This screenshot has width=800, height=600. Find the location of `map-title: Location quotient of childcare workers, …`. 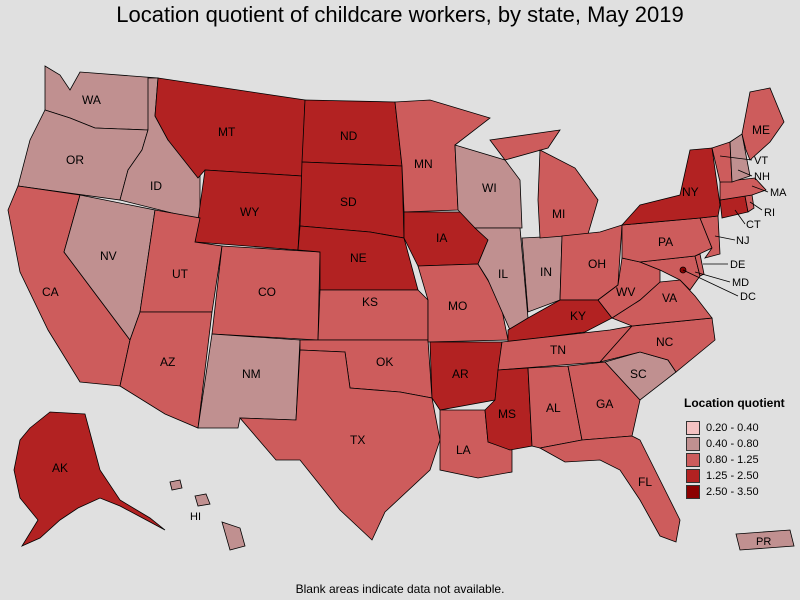

map-title: Location quotient of childcare workers, … is located at coordinates (400, 14).